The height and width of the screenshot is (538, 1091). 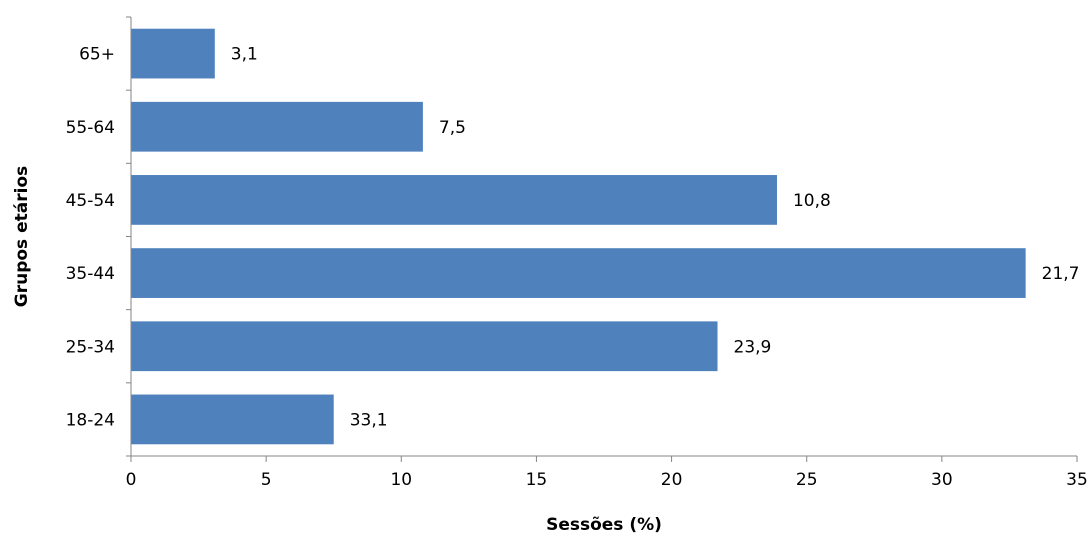 What do you see at coordinates (90, 274) in the screenshot?
I see `y-tick-label: 35-44` at bounding box center [90, 274].